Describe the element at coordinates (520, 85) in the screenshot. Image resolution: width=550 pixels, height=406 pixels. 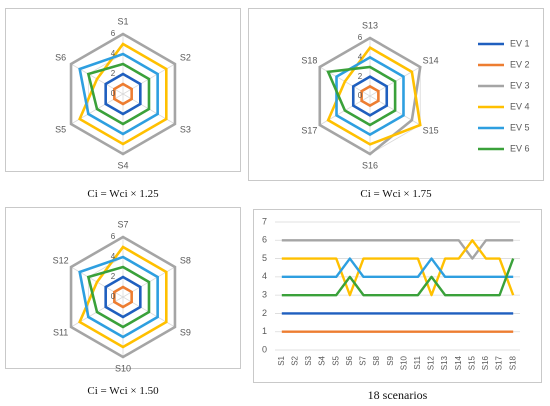
I see `legend-label: EV 3` at that location.